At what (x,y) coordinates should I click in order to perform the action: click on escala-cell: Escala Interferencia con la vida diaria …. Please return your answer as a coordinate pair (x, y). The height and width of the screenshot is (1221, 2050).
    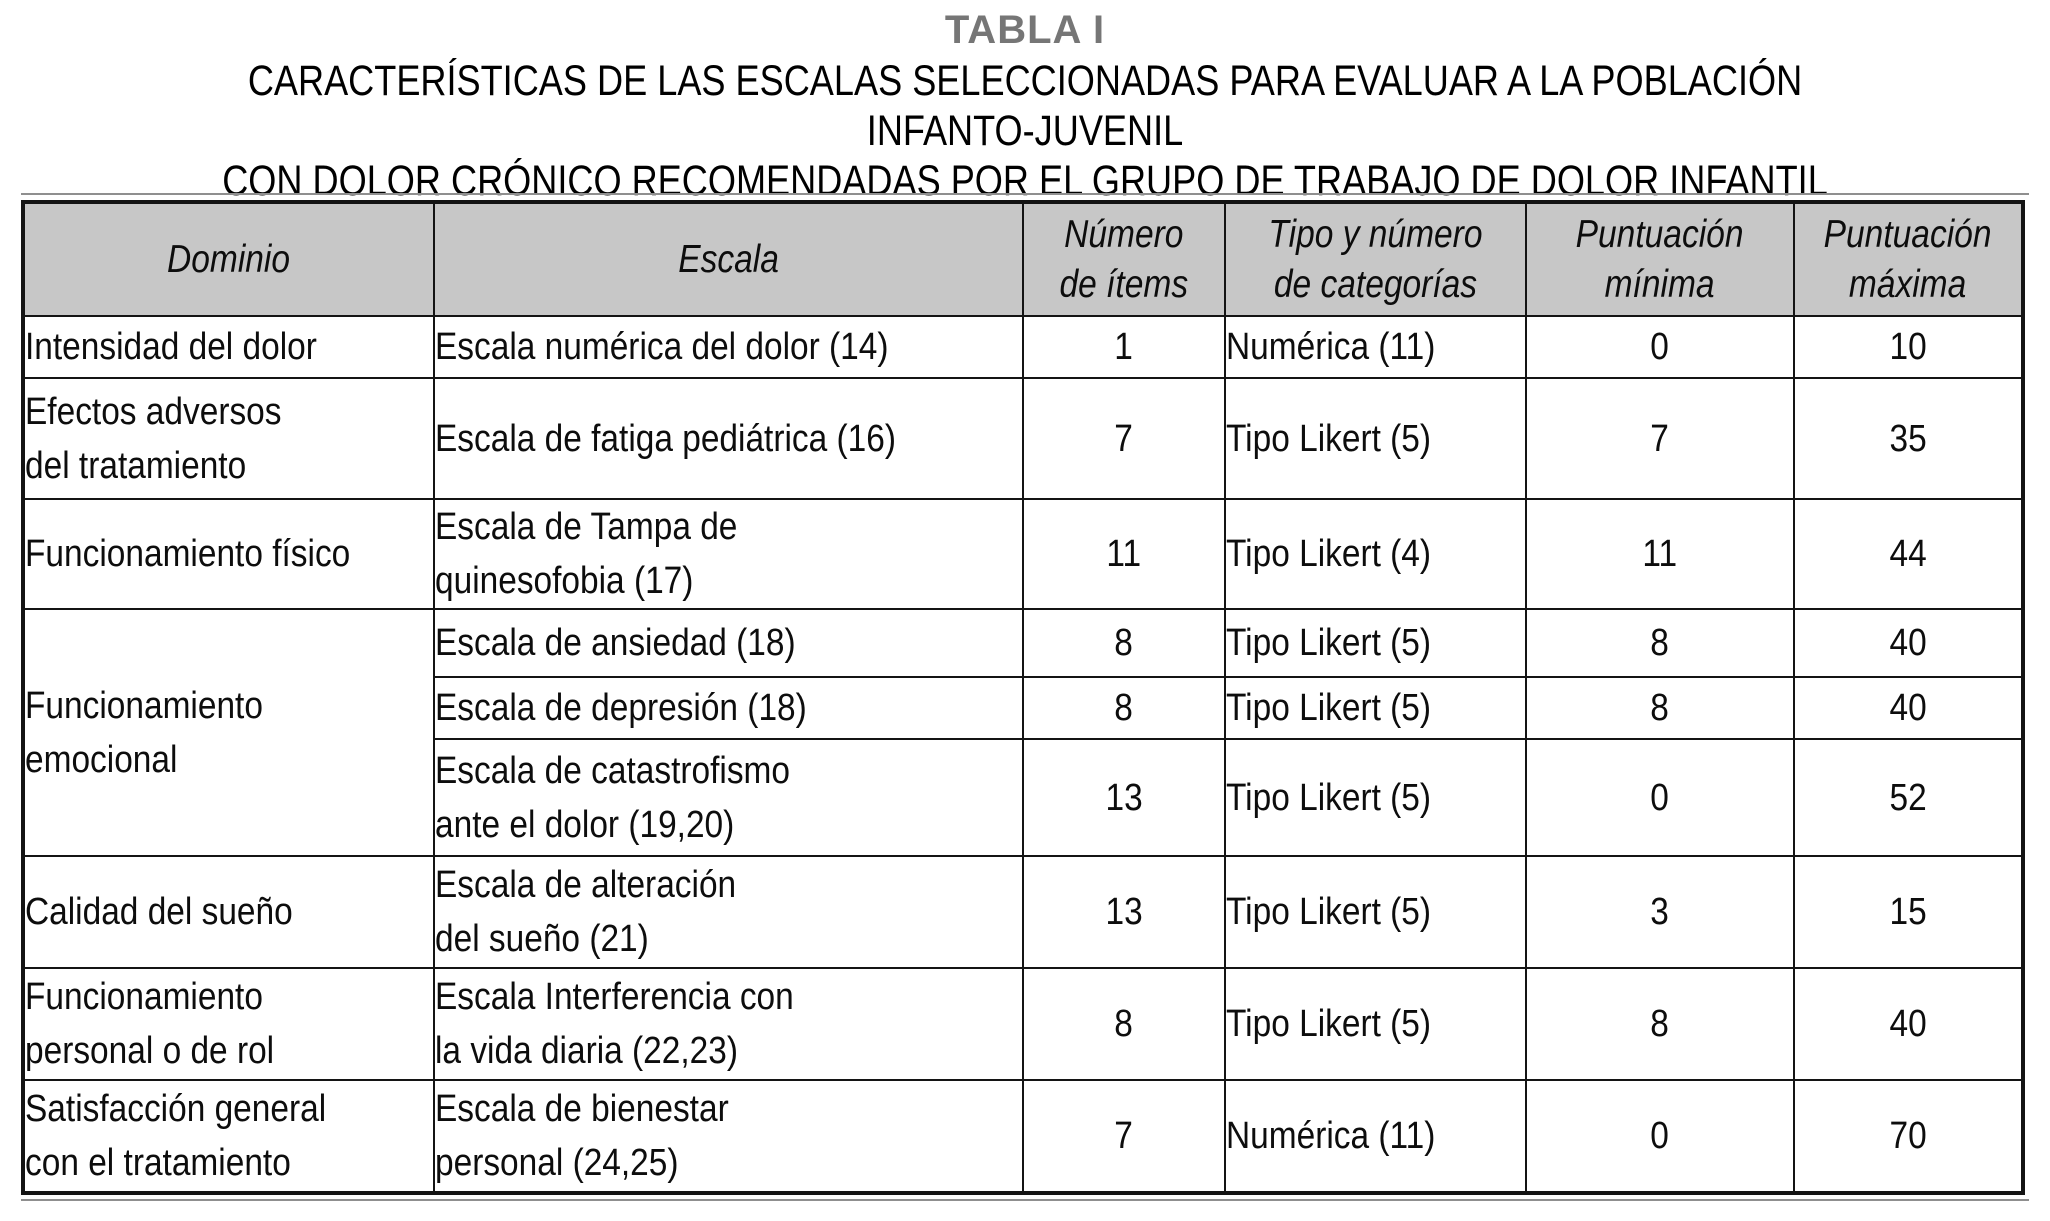
    Looking at the image, I should click on (728, 1024).